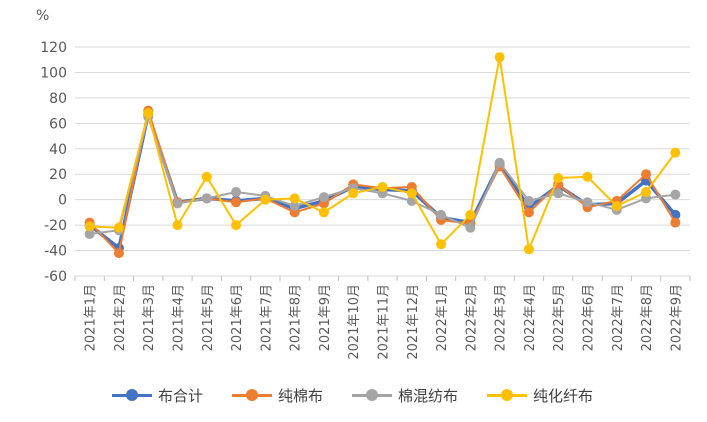 This screenshot has width=707, height=422. Describe the element at coordinates (237, 317) in the screenshot. I see `x-tick-label: 2021年6月` at that location.